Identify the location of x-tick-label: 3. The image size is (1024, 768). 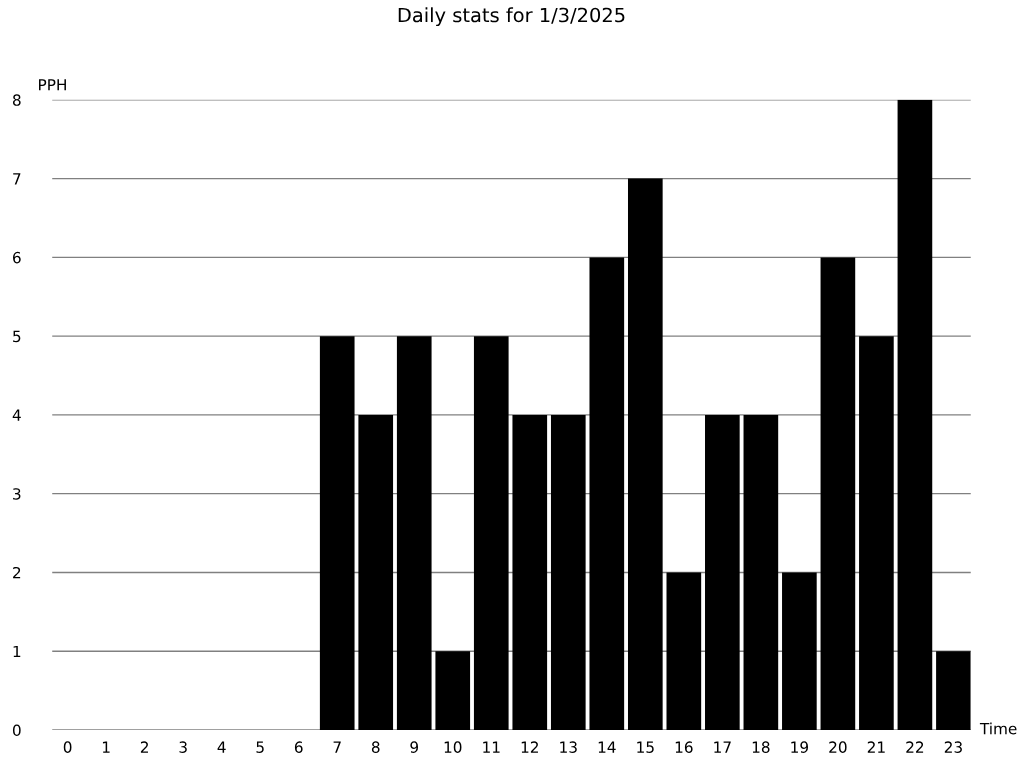
(183, 747).